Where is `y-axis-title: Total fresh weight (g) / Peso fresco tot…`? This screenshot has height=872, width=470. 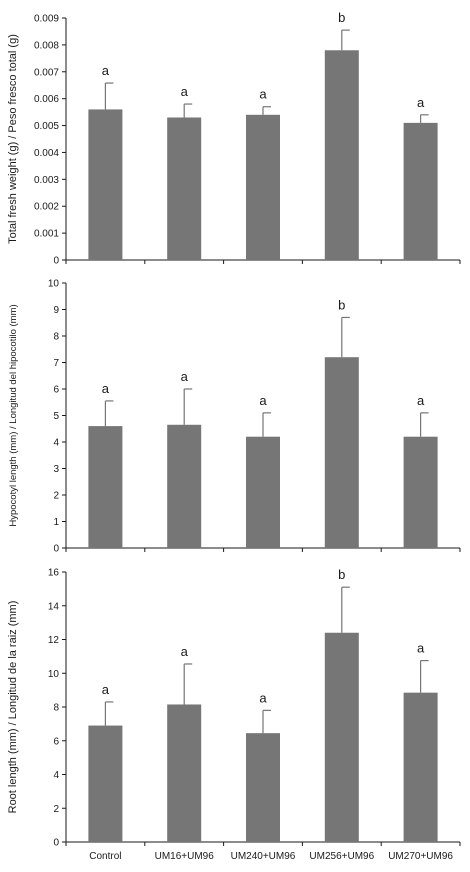 y-axis-title: Total fresh weight (g) / Peso fresco tot… is located at coordinates (13, 139).